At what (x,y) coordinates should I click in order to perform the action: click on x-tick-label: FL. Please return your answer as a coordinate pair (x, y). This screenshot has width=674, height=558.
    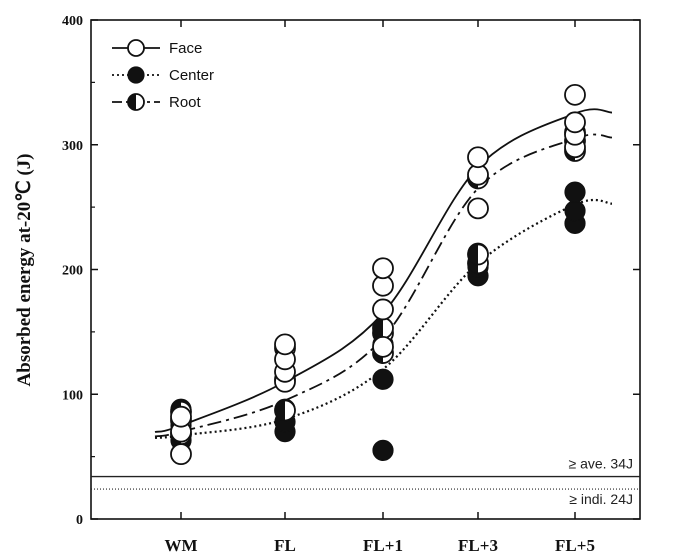
    Looking at the image, I should click on (285, 545).